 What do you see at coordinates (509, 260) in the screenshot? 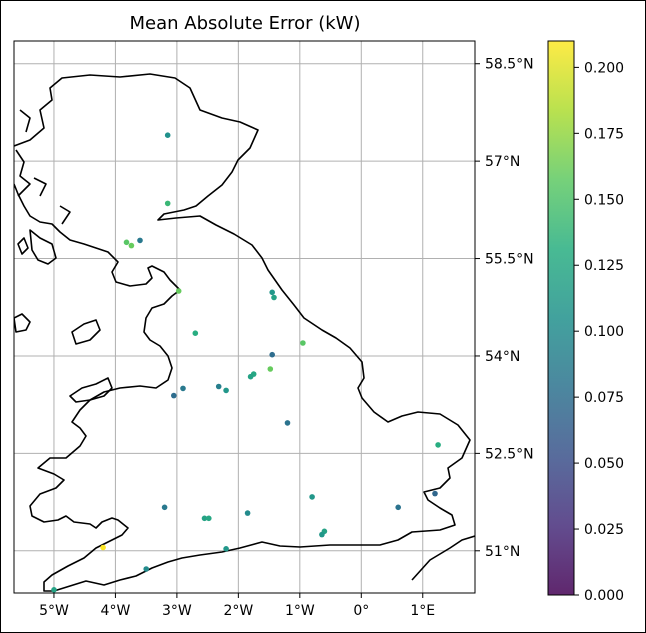
I see `lat-tick-label: 55.5°N` at bounding box center [509, 260].